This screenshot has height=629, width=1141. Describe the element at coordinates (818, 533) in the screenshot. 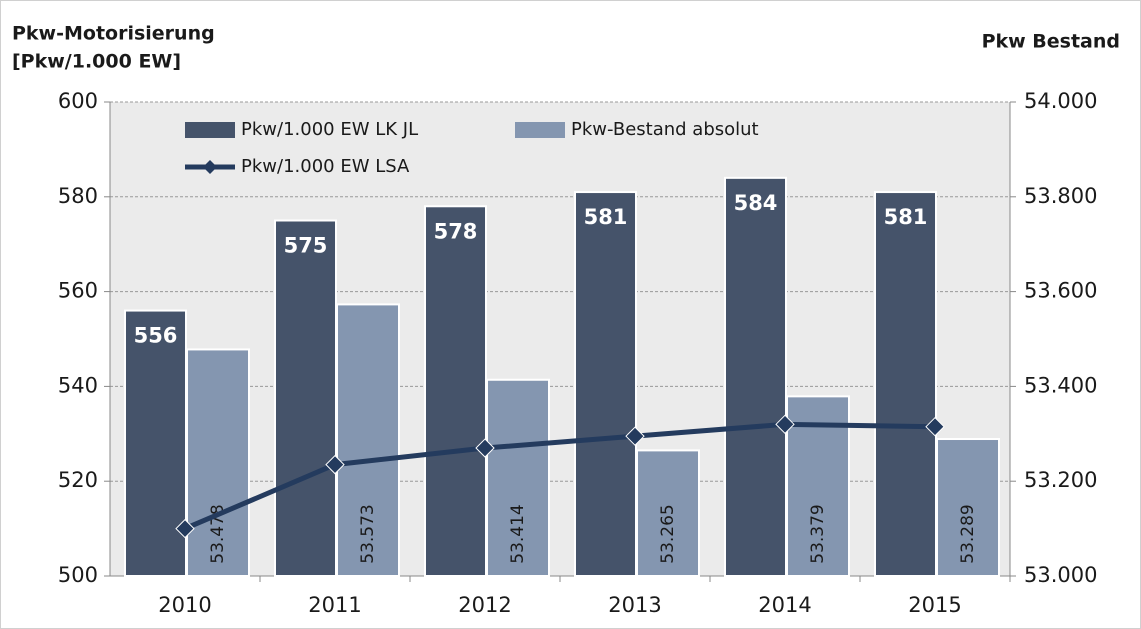

I see `value-label: 53.379` at that location.